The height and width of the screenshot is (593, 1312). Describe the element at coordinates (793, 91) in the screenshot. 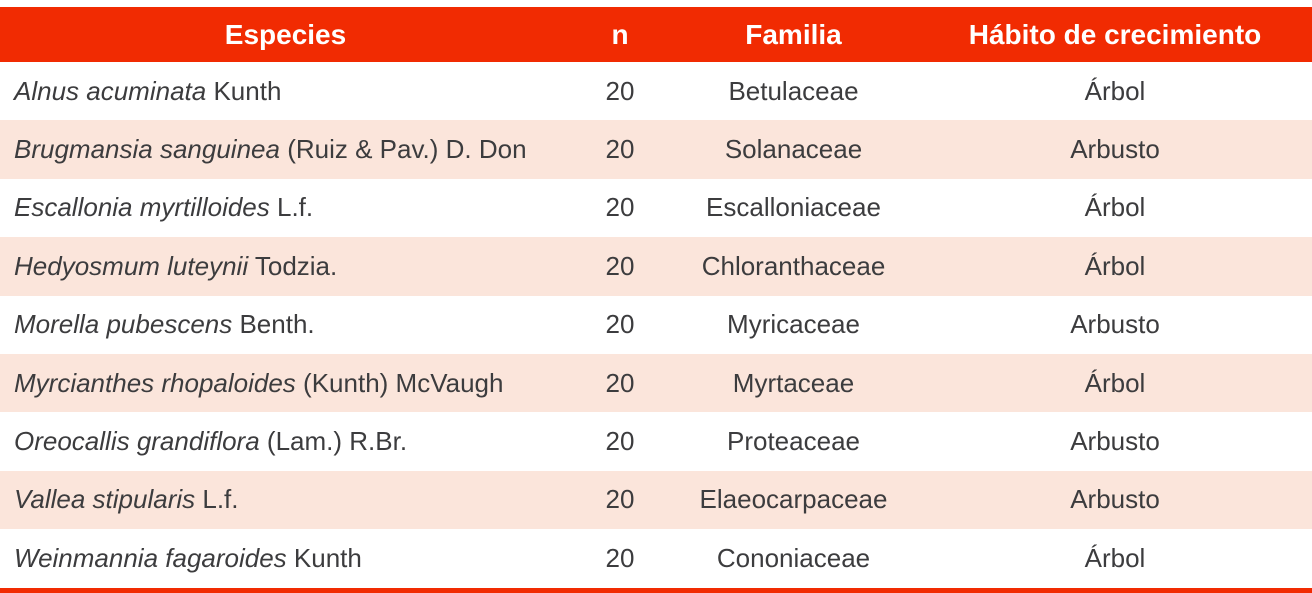

I see `familia-cell: Betulaceae` at that location.